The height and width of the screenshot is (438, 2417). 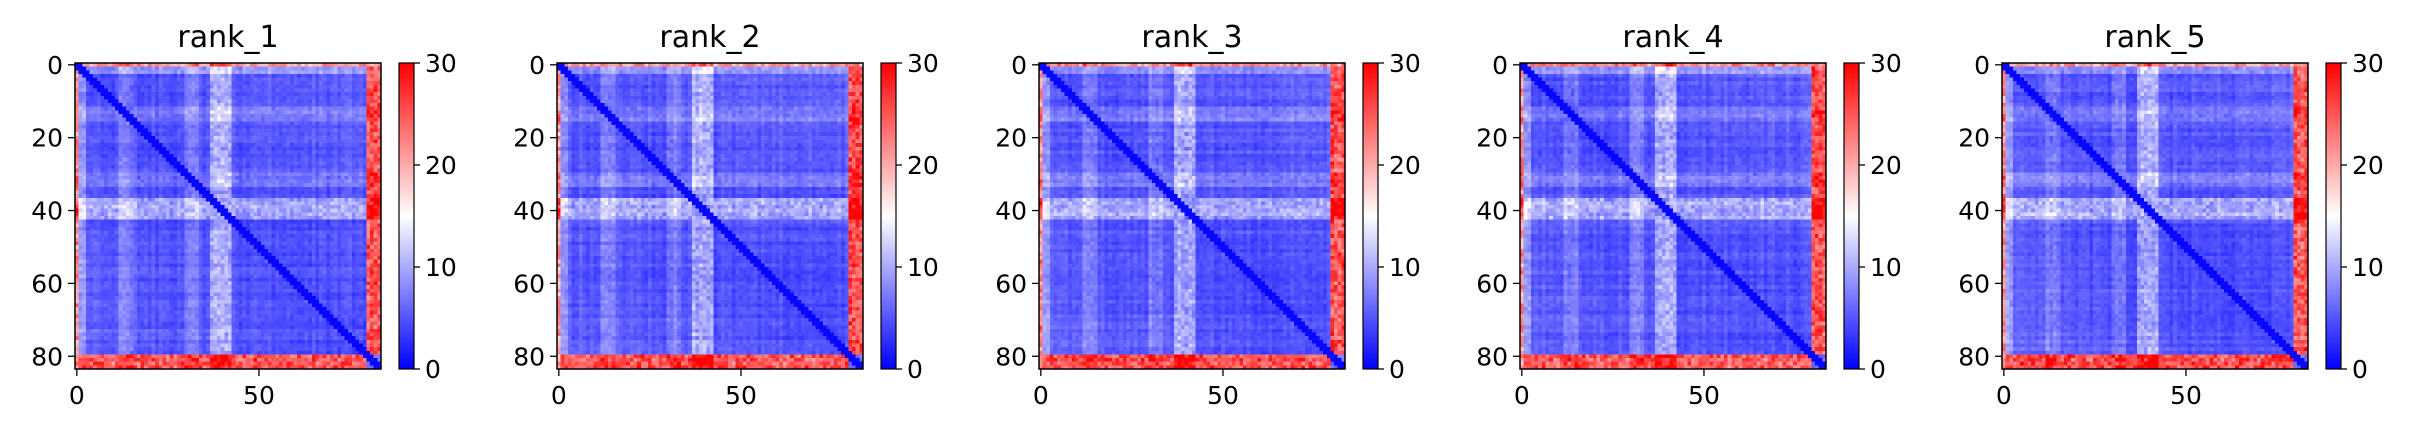 What do you see at coordinates (1672, 37) in the screenshot?
I see `panel-title: rank_4` at bounding box center [1672, 37].